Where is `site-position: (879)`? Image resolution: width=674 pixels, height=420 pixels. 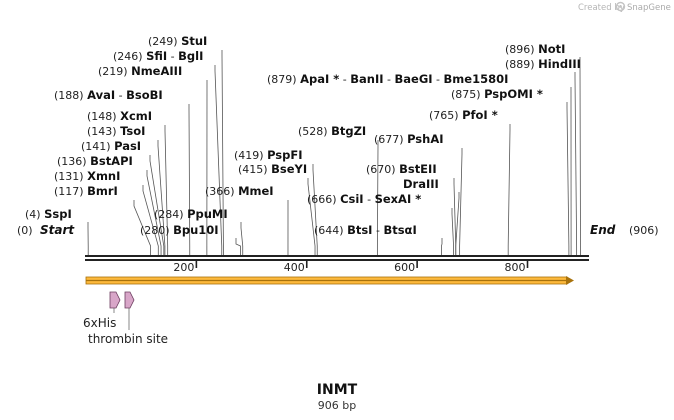
site-position: (879) is located at coordinates (283, 79).